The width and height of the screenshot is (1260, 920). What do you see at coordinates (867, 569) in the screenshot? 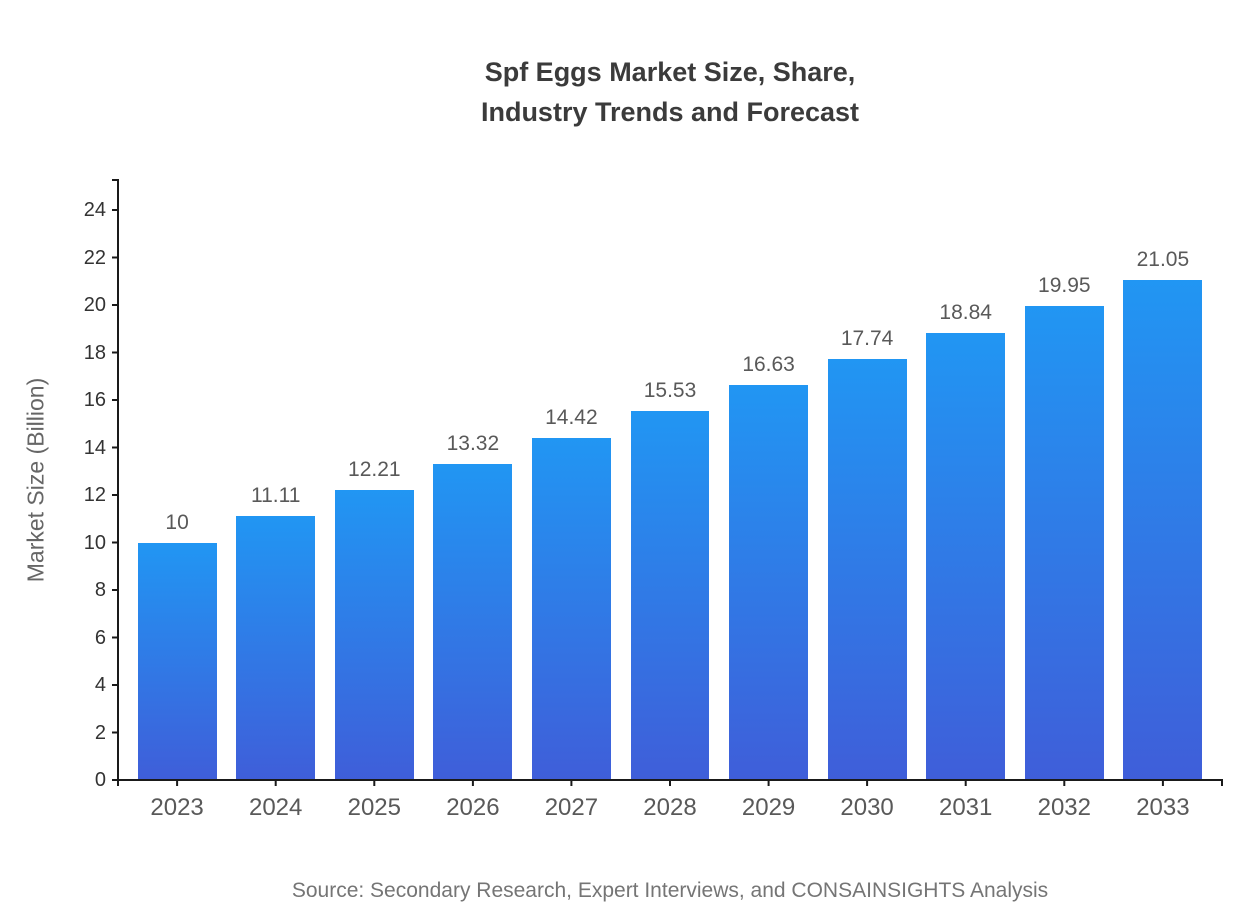
I see `bar-2030` at bounding box center [867, 569].